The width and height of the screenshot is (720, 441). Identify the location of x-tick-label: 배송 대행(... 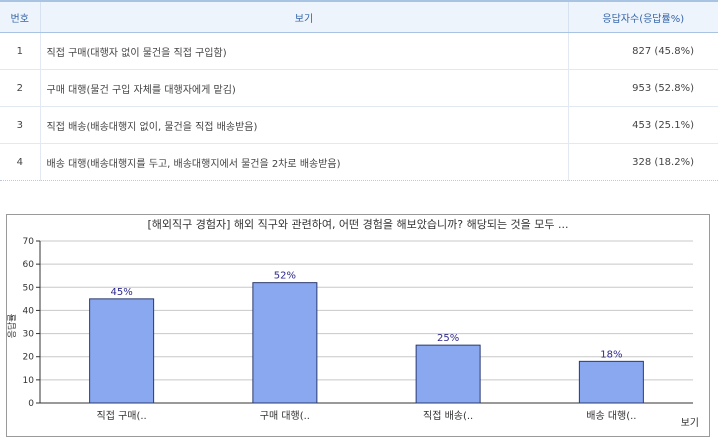
(611, 416).